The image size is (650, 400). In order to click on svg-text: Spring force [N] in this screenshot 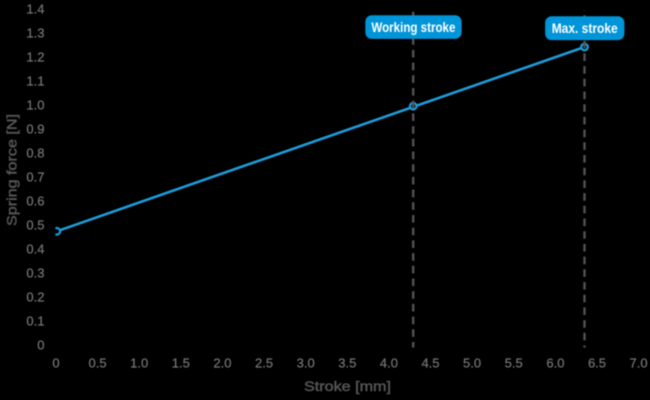, I will do `click(12, 170)`.